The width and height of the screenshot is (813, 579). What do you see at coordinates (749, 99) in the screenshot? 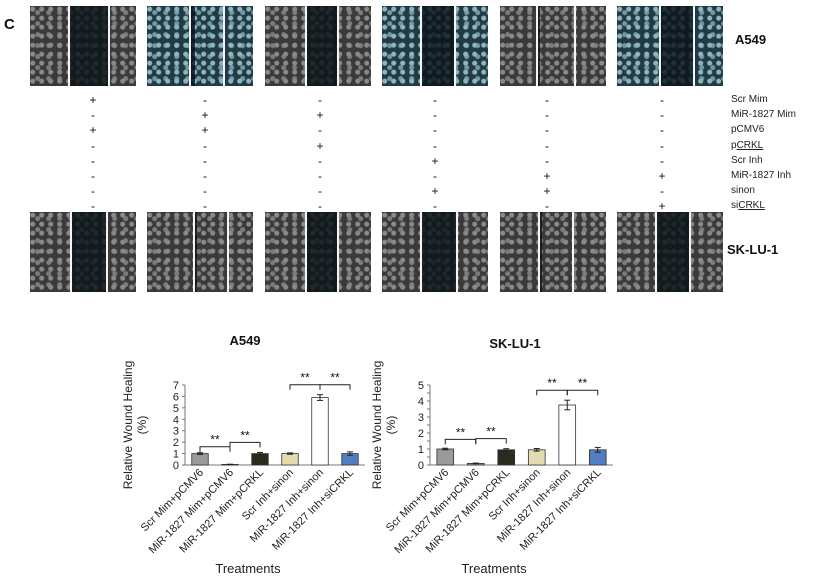
I see `condition-label: Scr Mim` at bounding box center [749, 99].